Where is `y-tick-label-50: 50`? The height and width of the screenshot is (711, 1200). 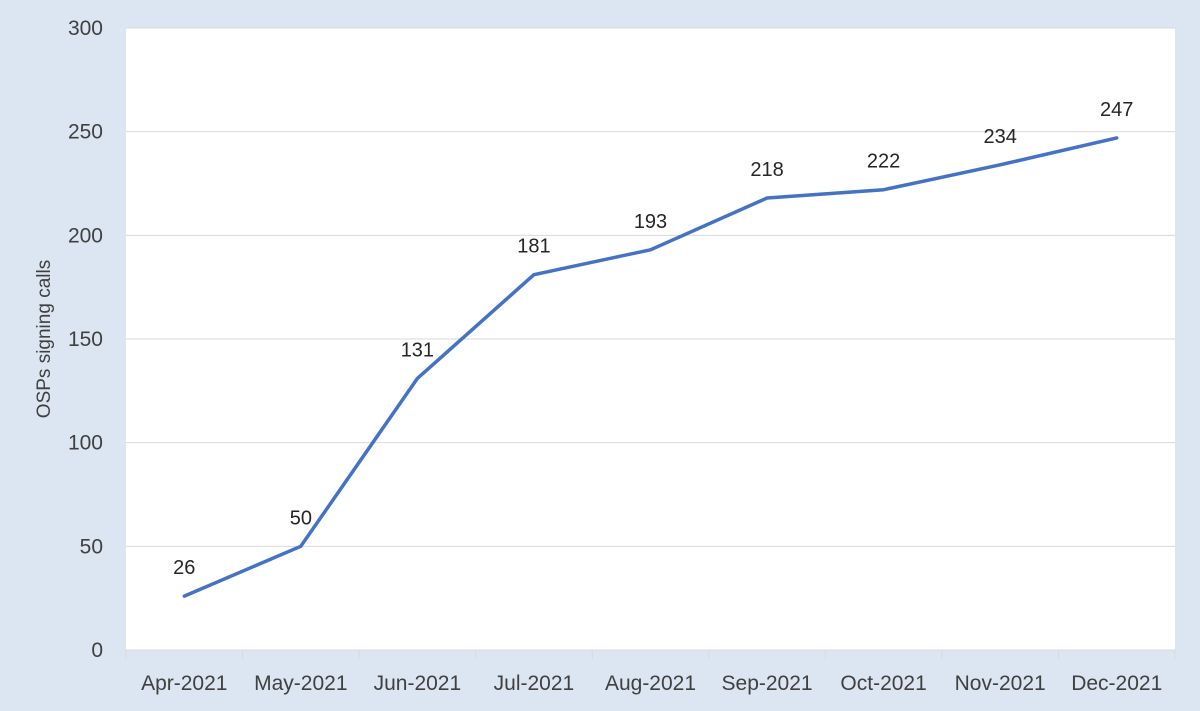
y-tick-label-50: 50 is located at coordinates (91, 546).